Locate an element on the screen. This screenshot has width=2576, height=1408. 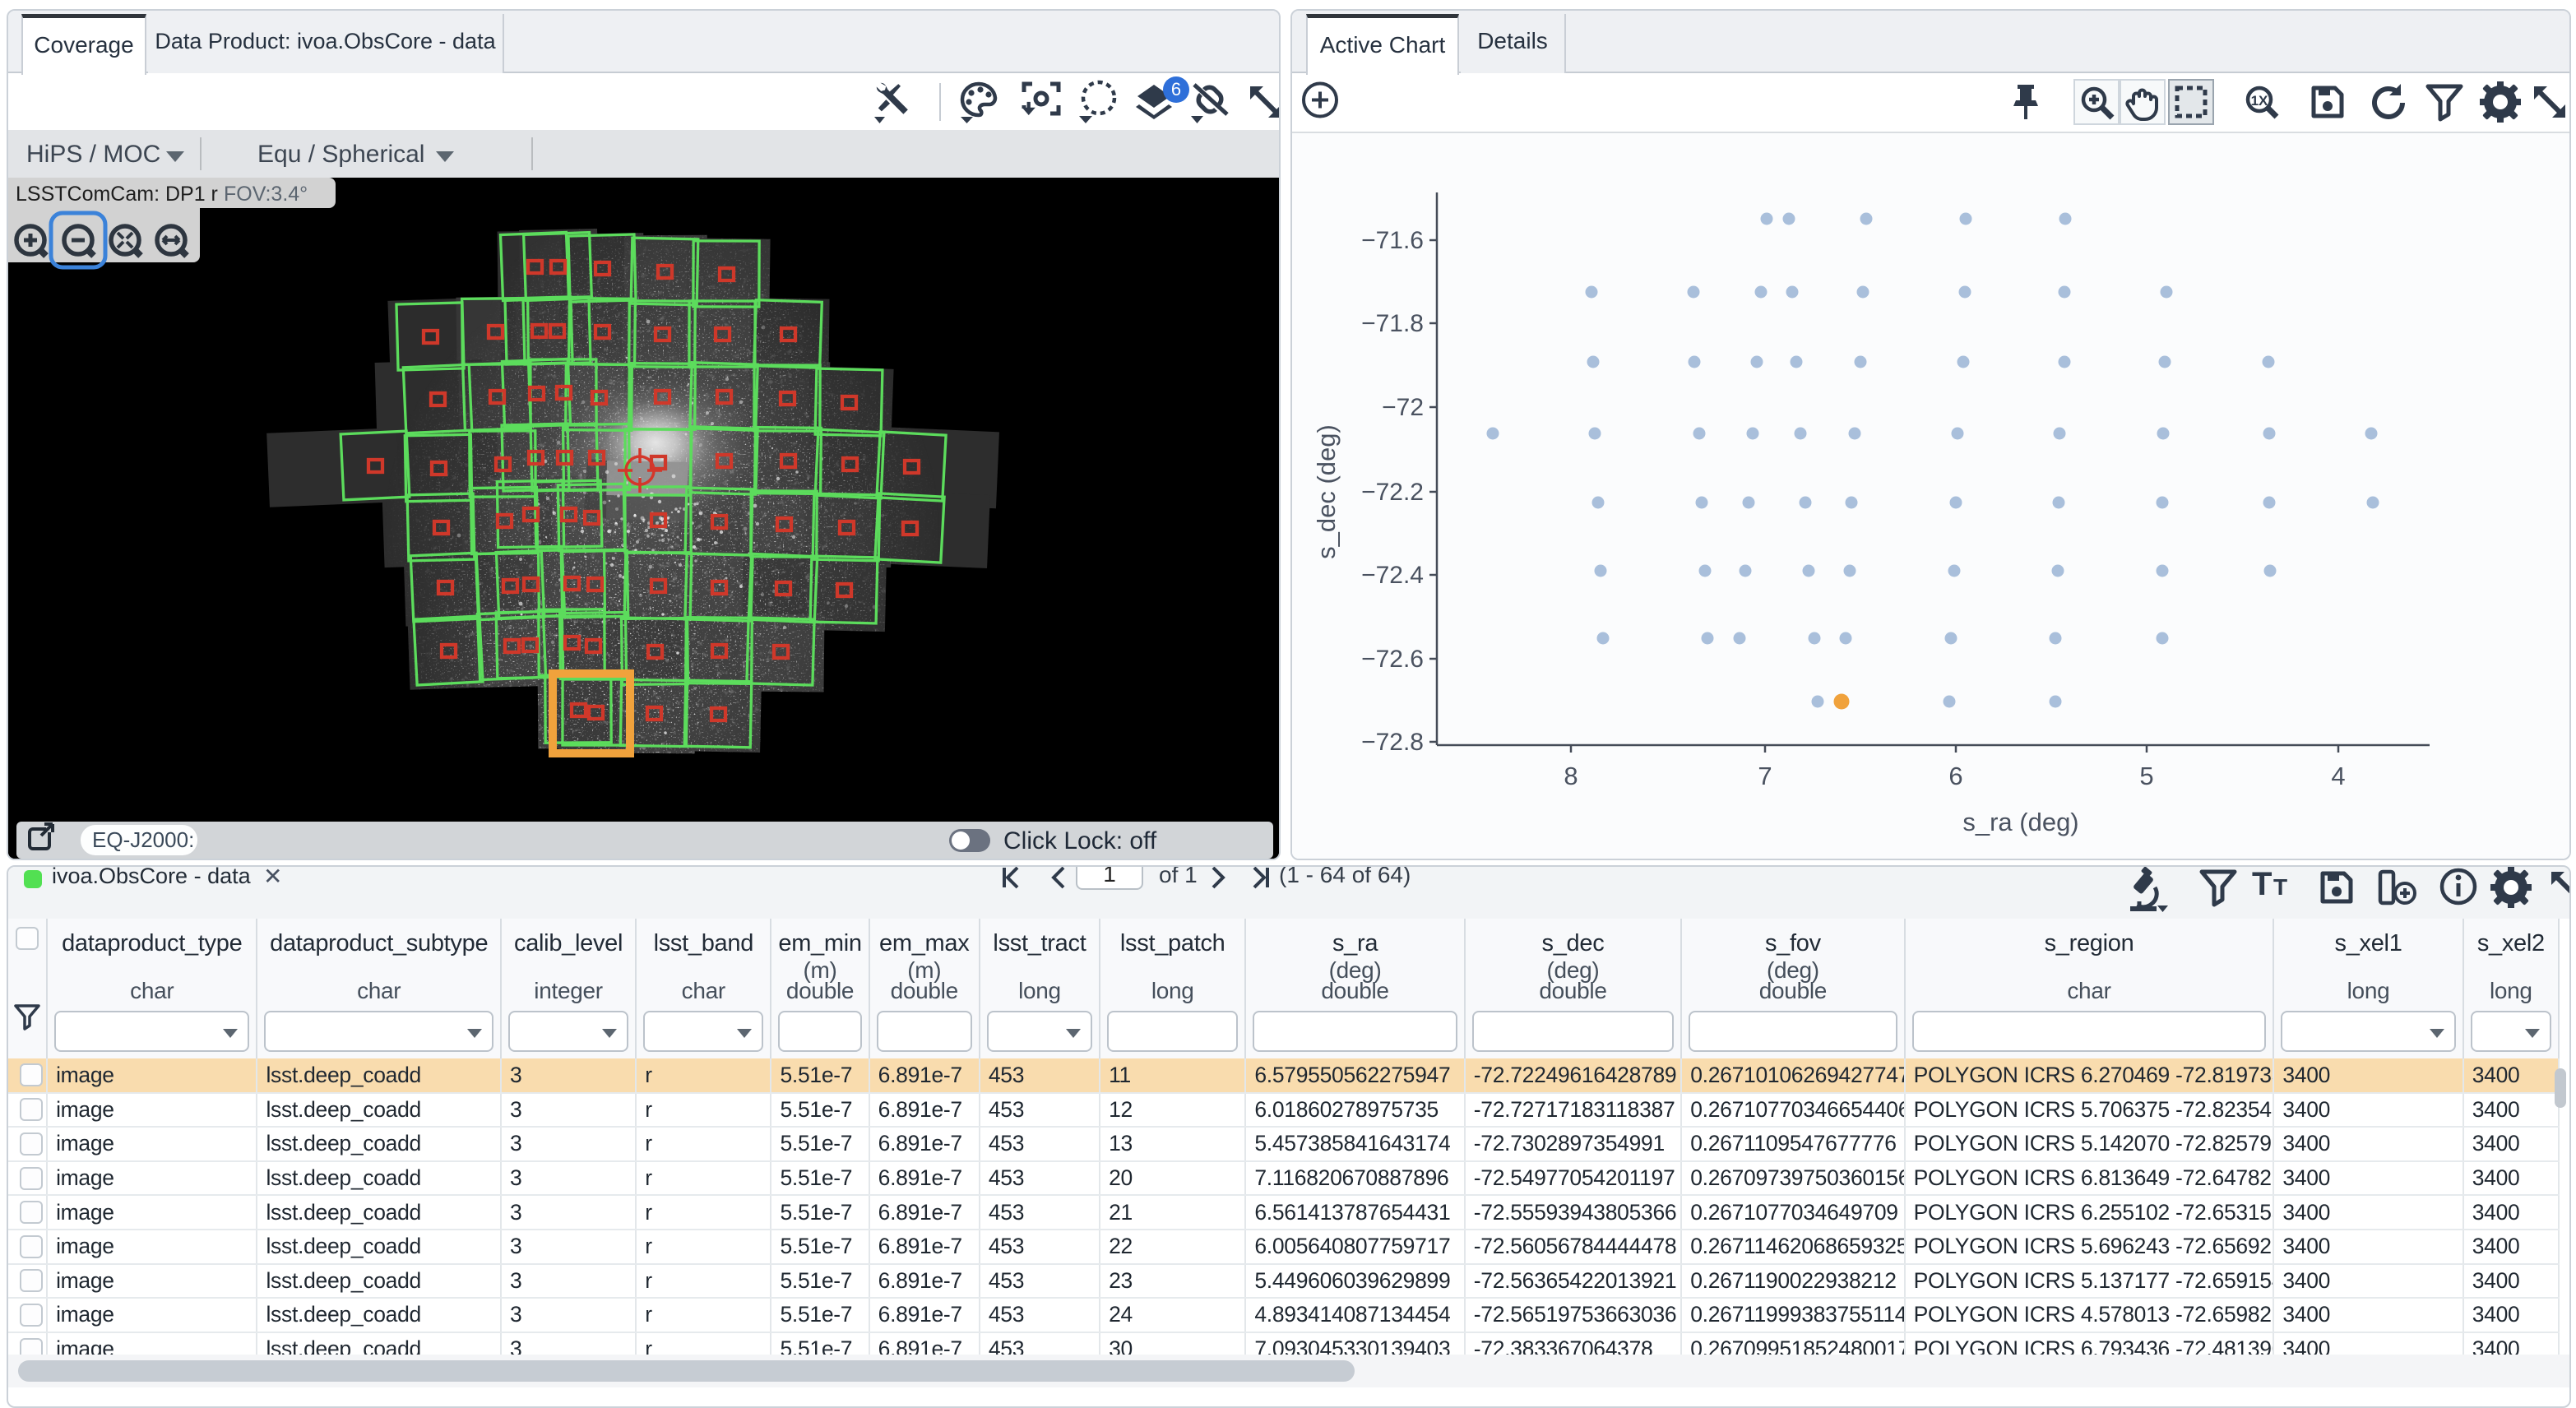
svg-text: −72.6 is located at coordinates (1393, 659).